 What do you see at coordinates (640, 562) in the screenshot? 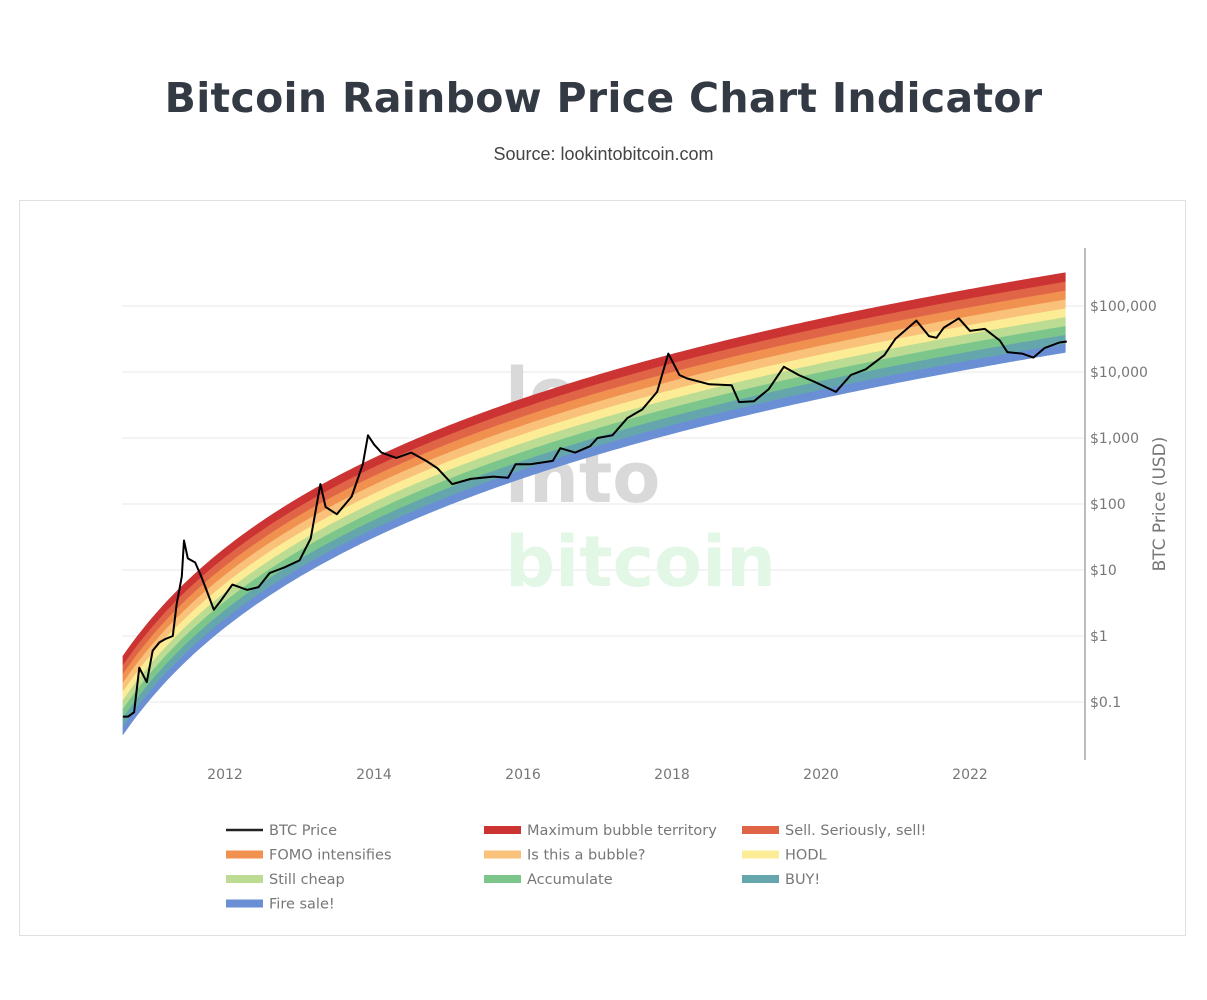
I see `watermark-text: bitcoin` at bounding box center [640, 562].